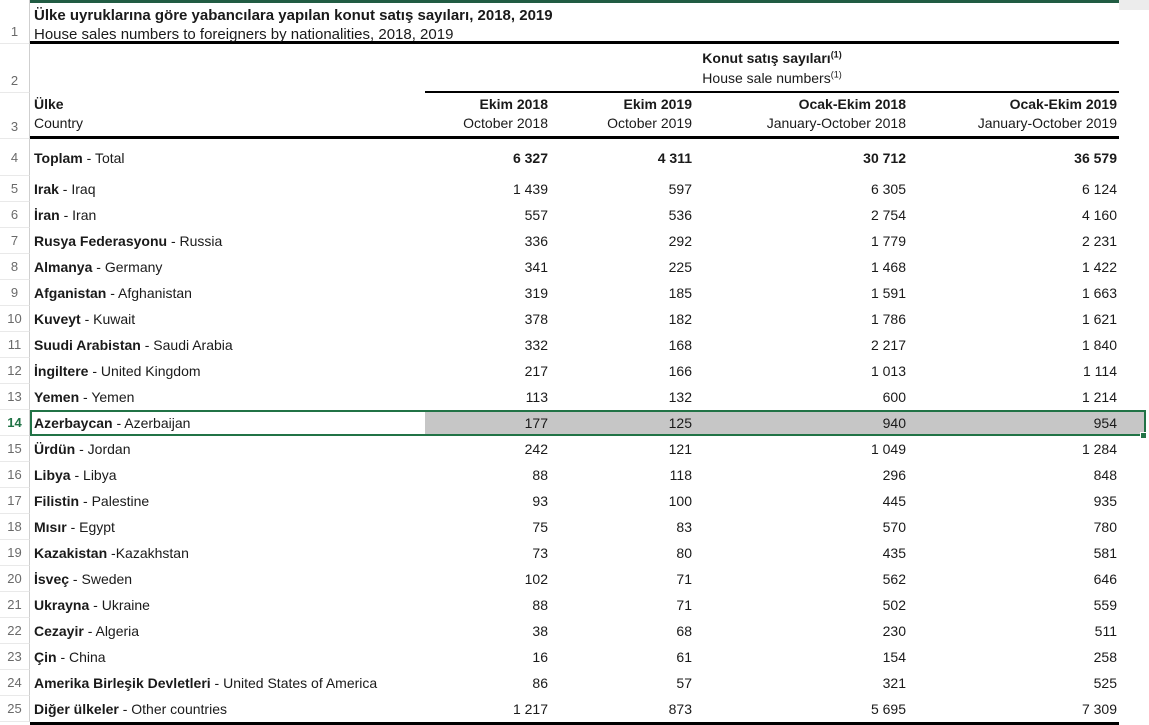 The image size is (1149, 725). I want to click on row-number: 8, so click(15, 267).